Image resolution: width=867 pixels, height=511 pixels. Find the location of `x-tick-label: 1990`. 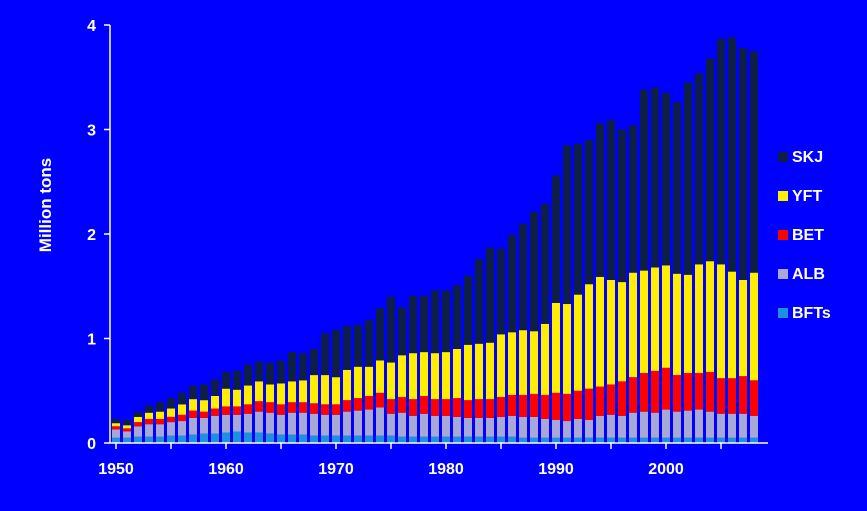

x-tick-label: 1990 is located at coordinates (556, 469).